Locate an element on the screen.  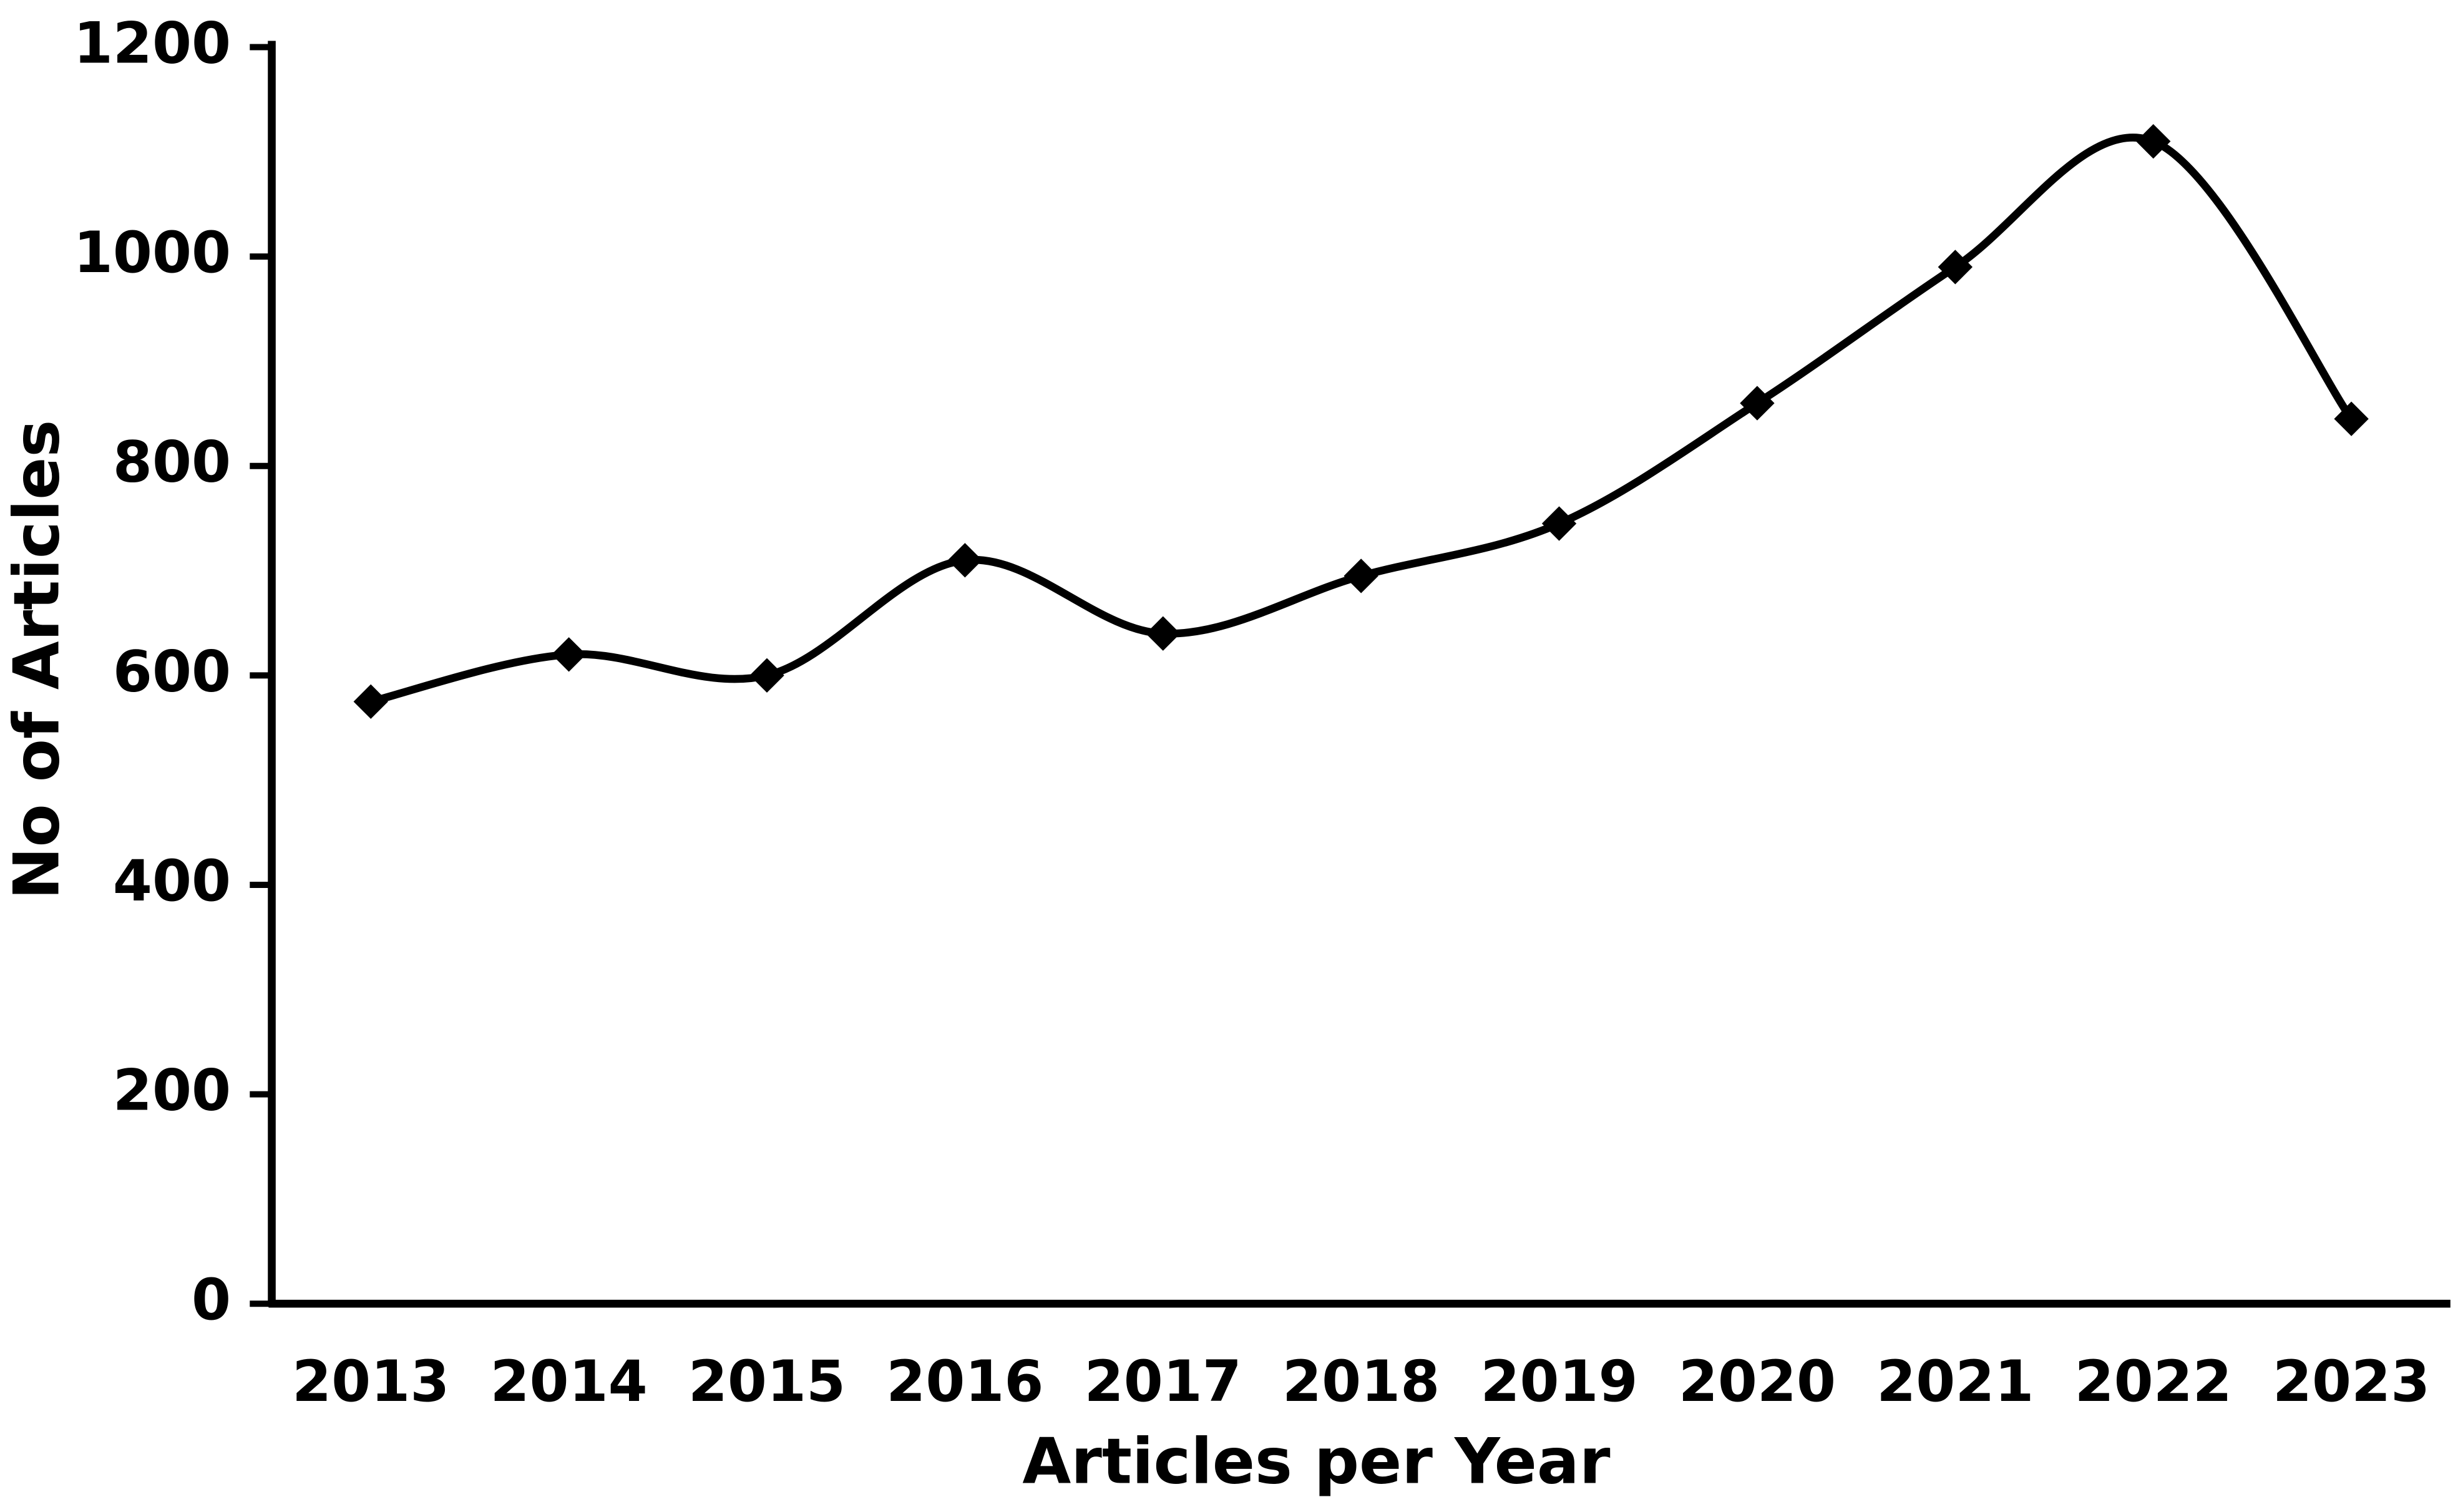
y-tick-label: 1000 is located at coordinates (152, 253).